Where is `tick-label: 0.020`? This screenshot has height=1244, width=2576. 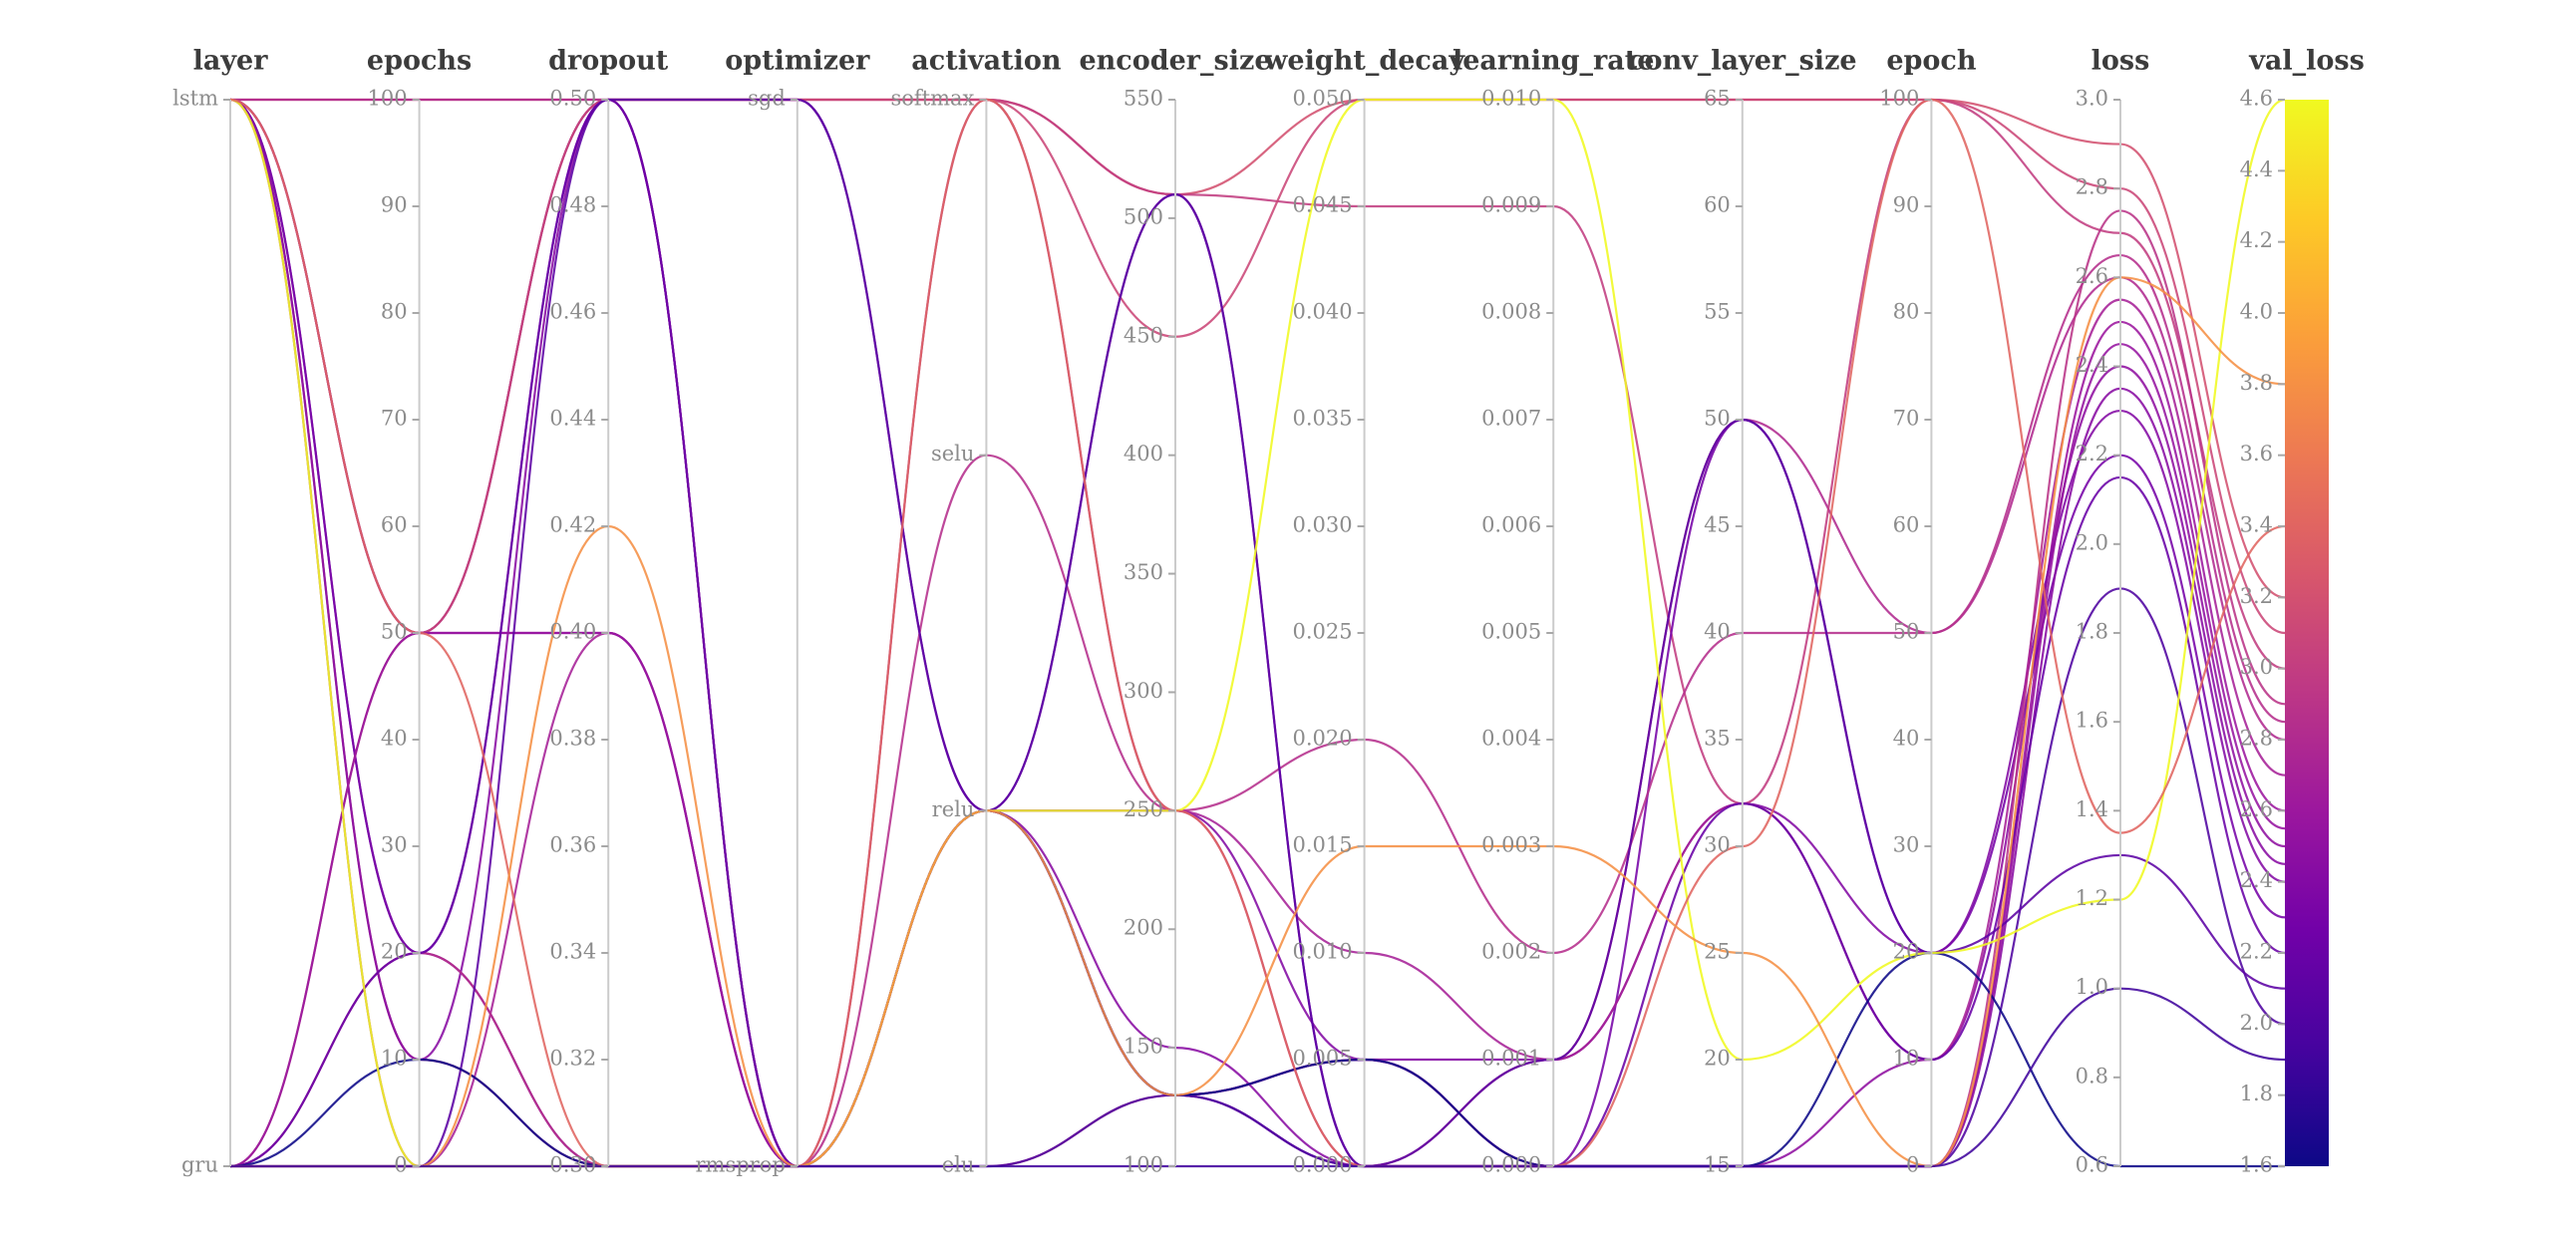 tick-label: 0.020 is located at coordinates (1322, 739).